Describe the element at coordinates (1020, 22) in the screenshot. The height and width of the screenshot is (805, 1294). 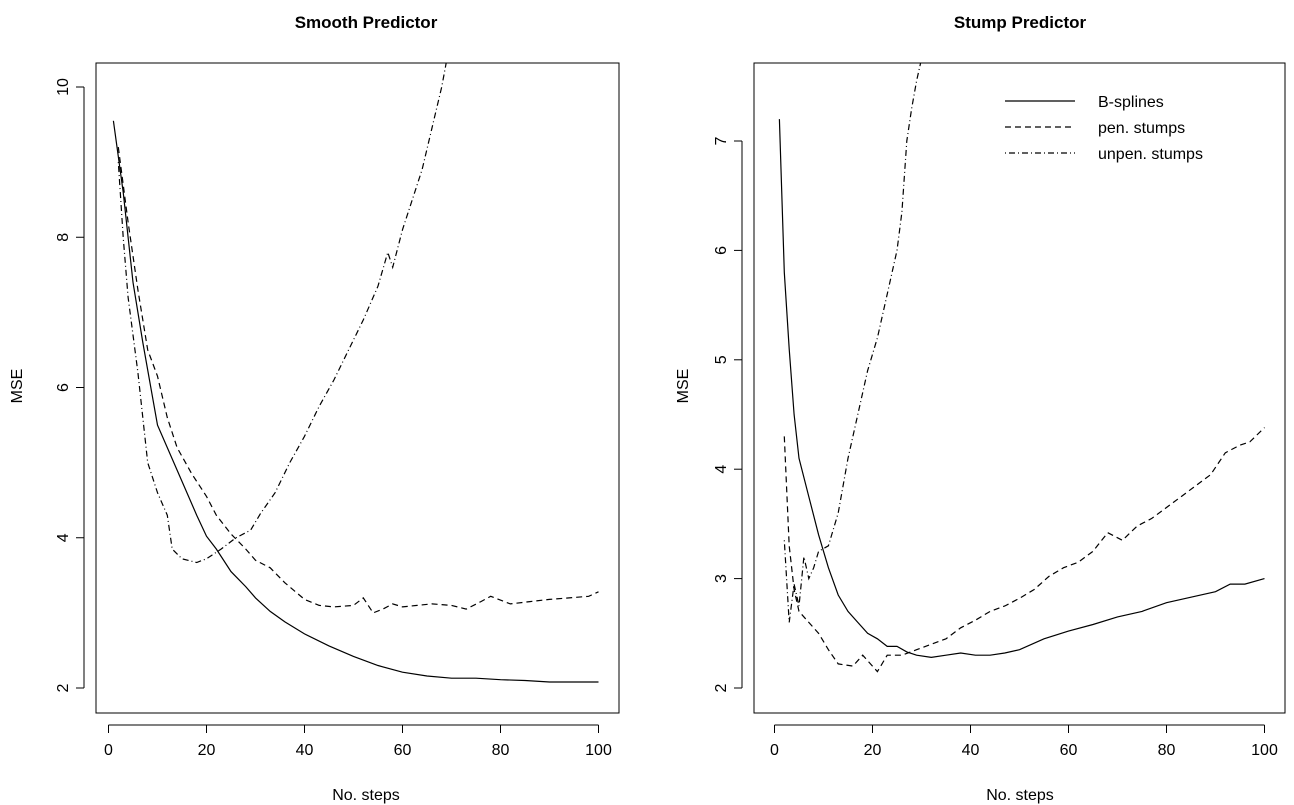
I see `chart-title: Stump Predictor` at that location.